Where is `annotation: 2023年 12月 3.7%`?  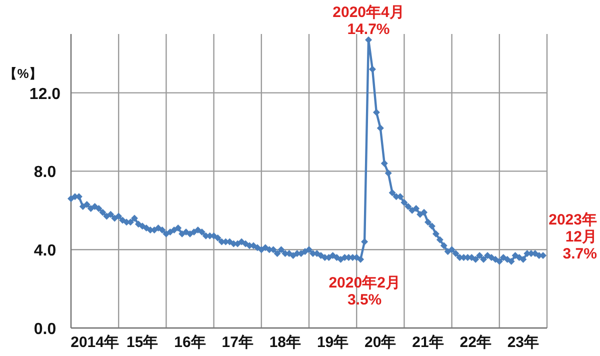
annotation: 2023年 12月 3.7% is located at coordinates (572, 236).